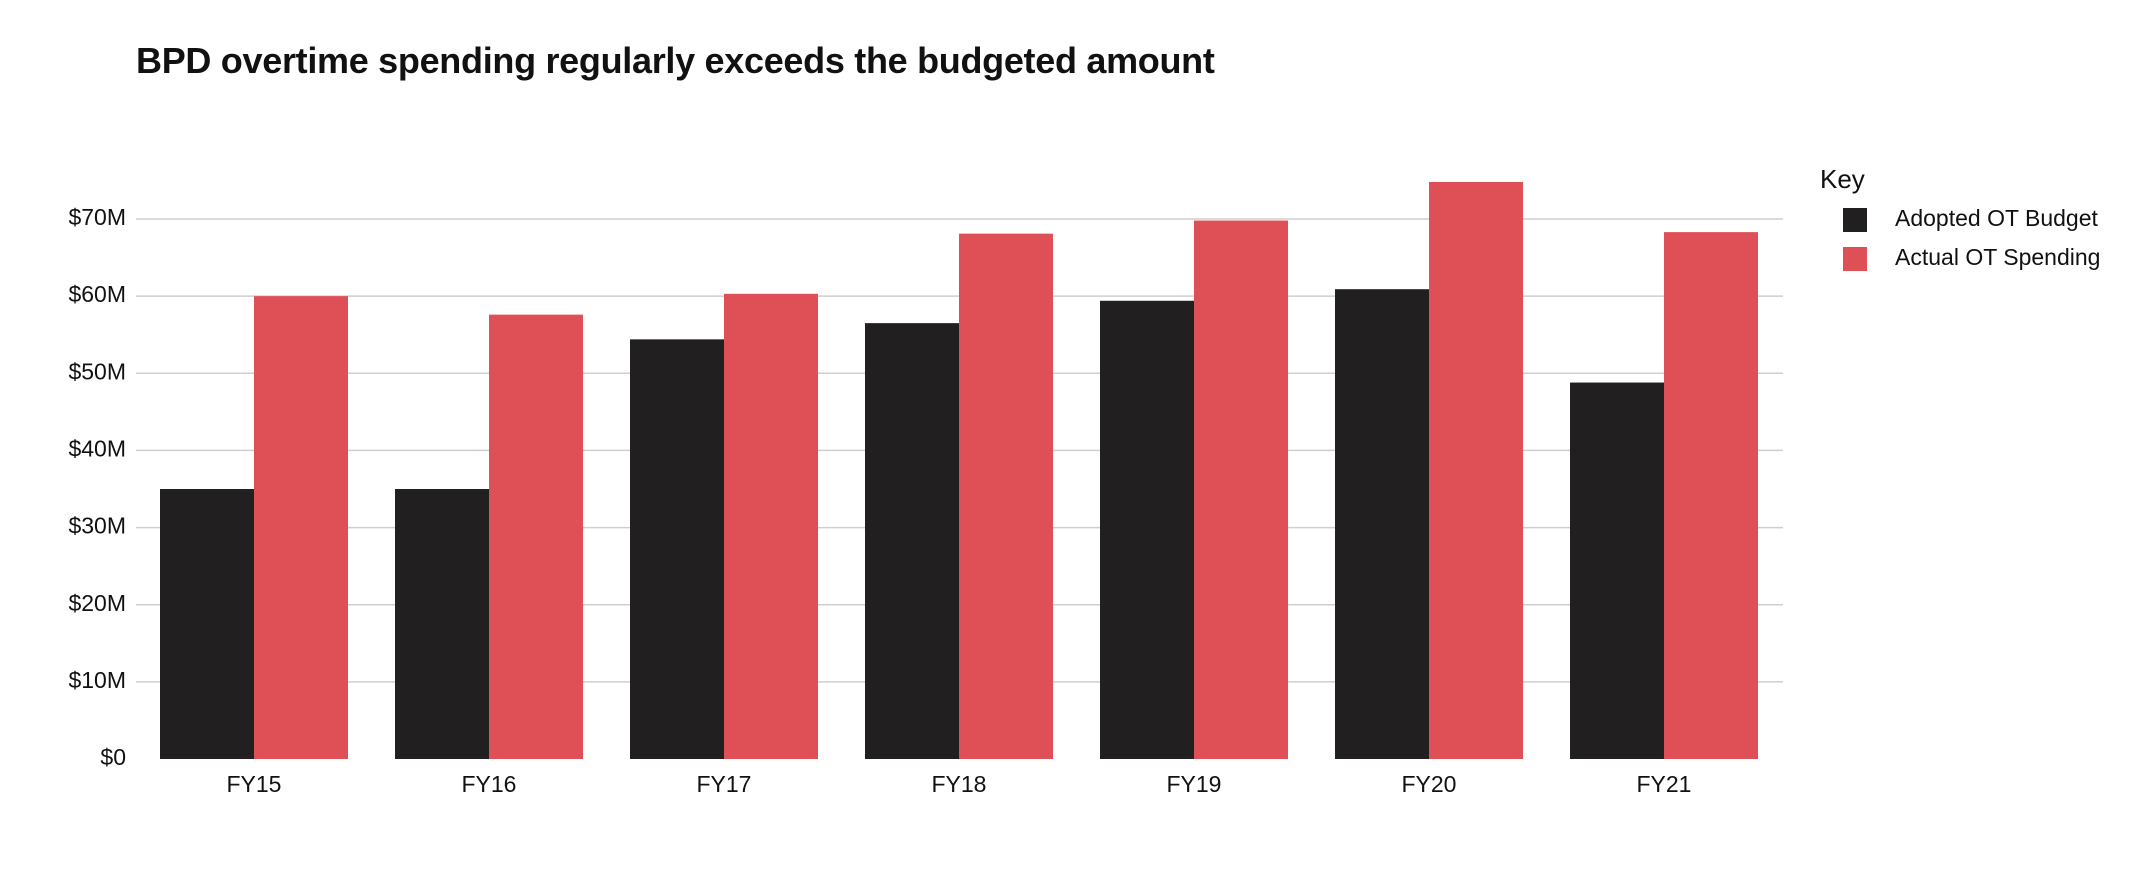  What do you see at coordinates (1194, 784) in the screenshot?
I see `x-tick-label: FY19` at bounding box center [1194, 784].